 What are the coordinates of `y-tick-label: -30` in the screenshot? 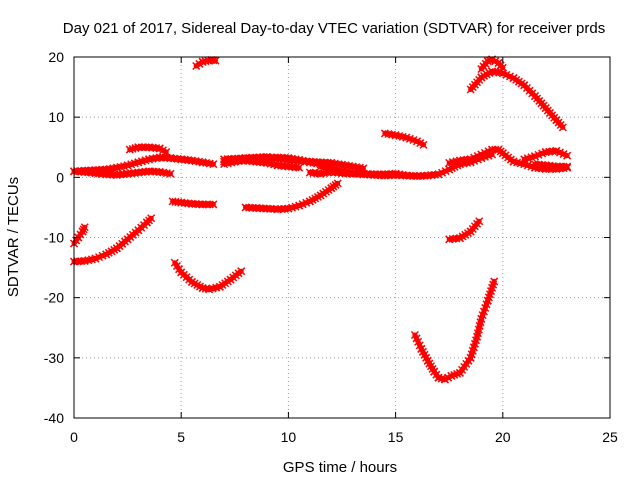 It's located at (54, 358).